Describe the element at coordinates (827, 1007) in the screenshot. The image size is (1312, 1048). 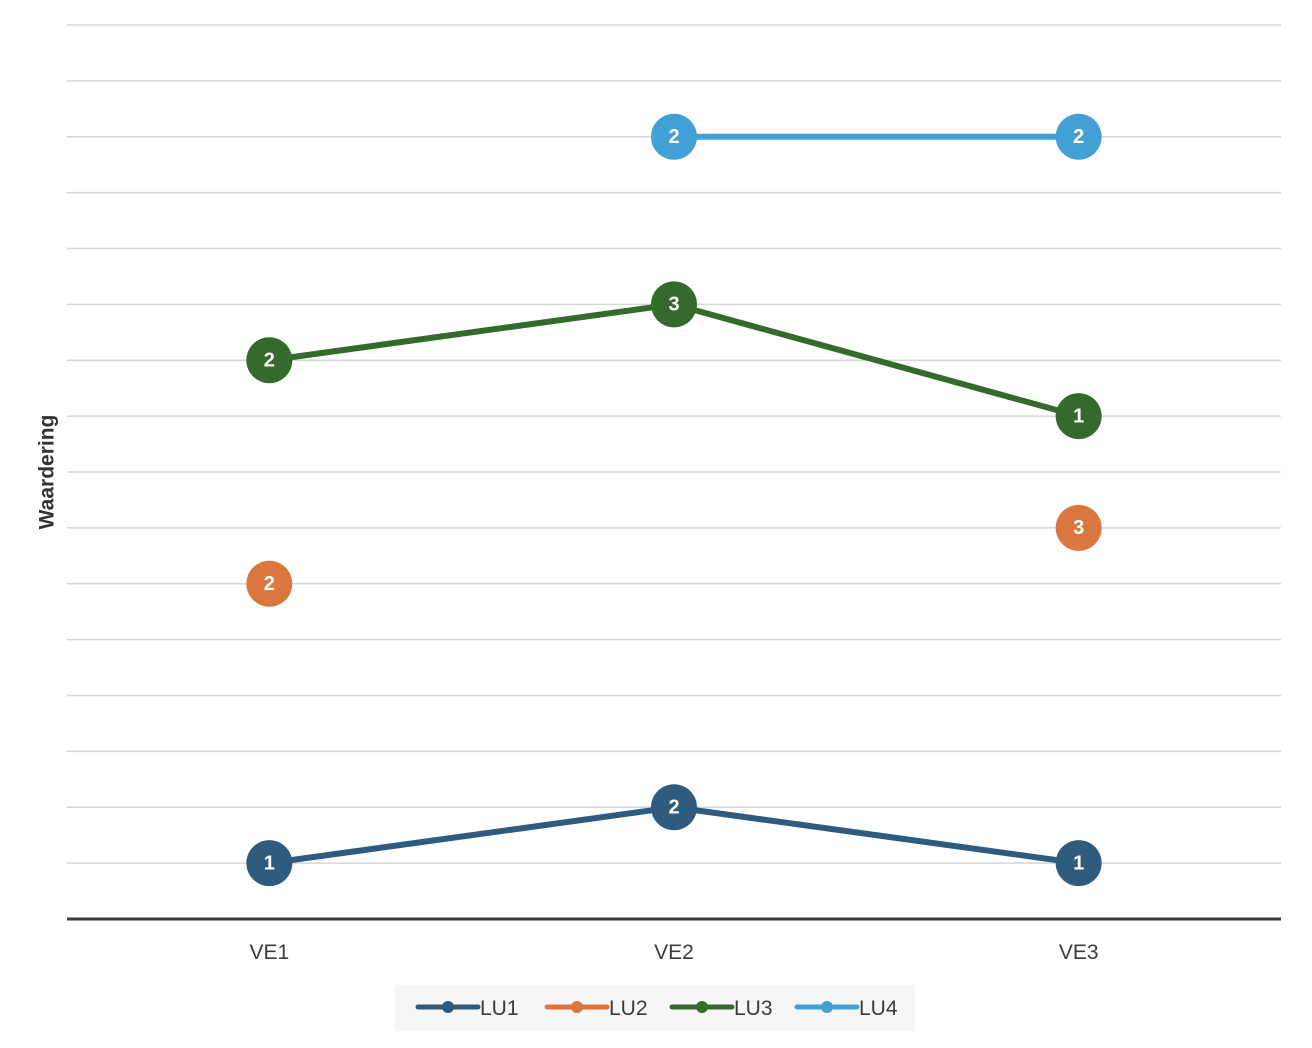
I see `legend-marker-lu4` at that location.